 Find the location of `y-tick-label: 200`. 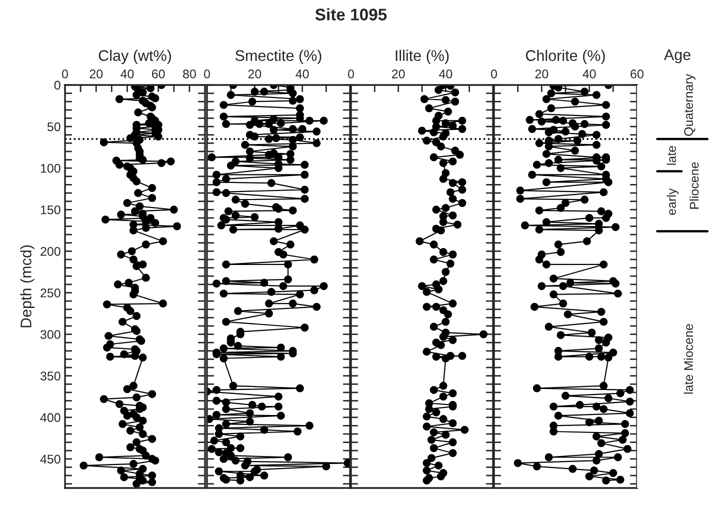

y-tick-label: 200 is located at coordinates (50, 251).